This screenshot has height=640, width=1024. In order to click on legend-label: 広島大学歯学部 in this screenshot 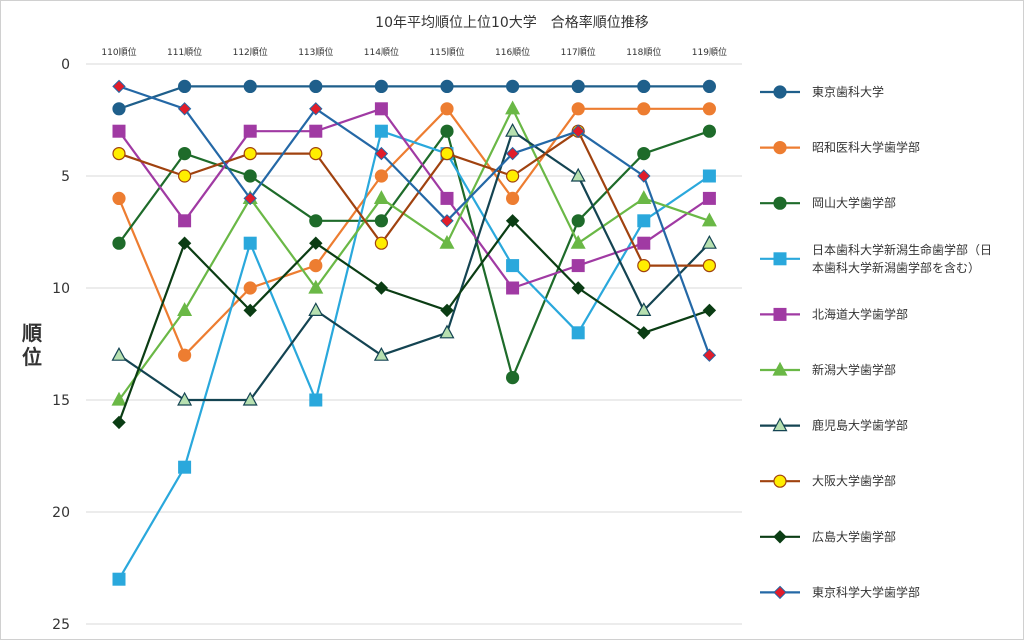, I will do `click(854, 536)`.